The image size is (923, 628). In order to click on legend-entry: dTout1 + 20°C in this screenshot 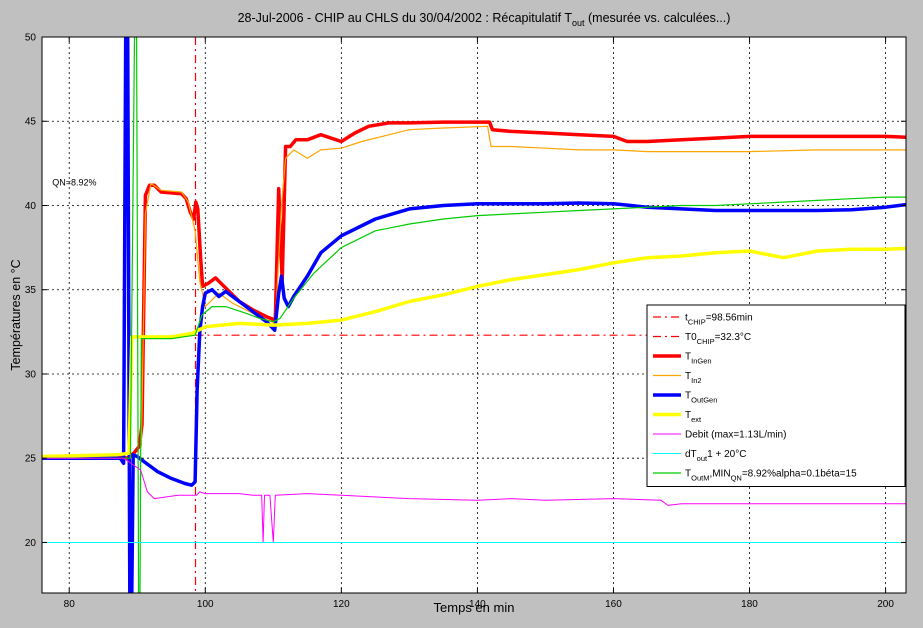, I will do `click(715, 456)`.